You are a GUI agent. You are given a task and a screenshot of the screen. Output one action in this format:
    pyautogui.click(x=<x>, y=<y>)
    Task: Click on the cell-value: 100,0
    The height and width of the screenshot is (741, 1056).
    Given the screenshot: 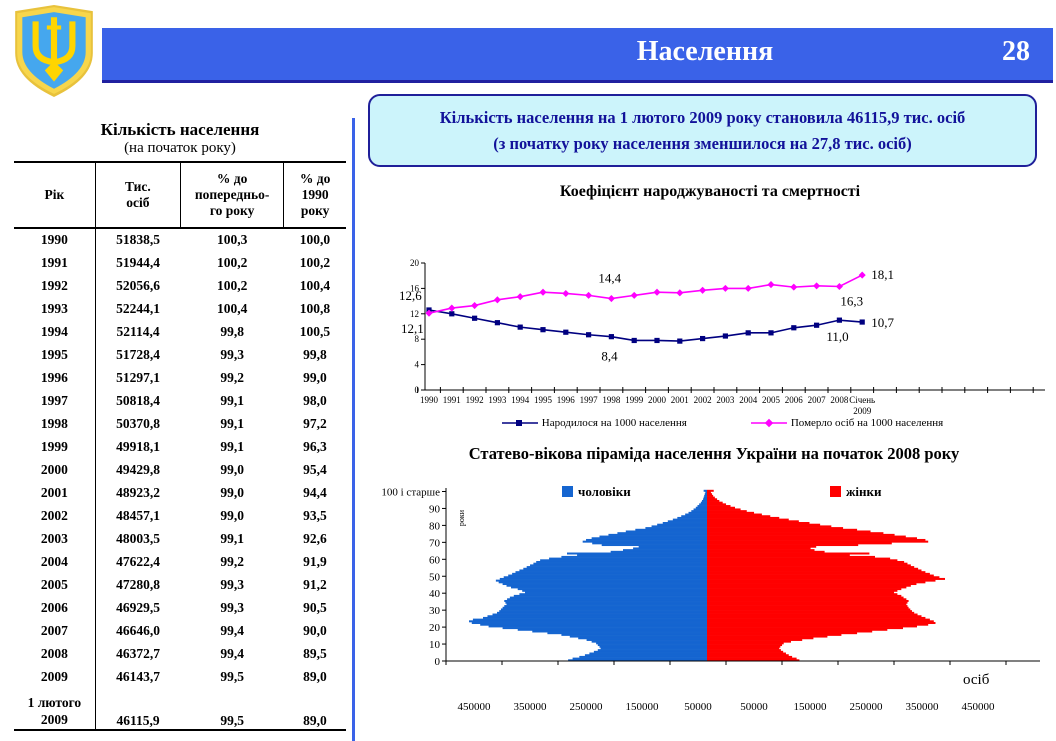 What is the action you would take?
    pyautogui.click(x=315, y=240)
    